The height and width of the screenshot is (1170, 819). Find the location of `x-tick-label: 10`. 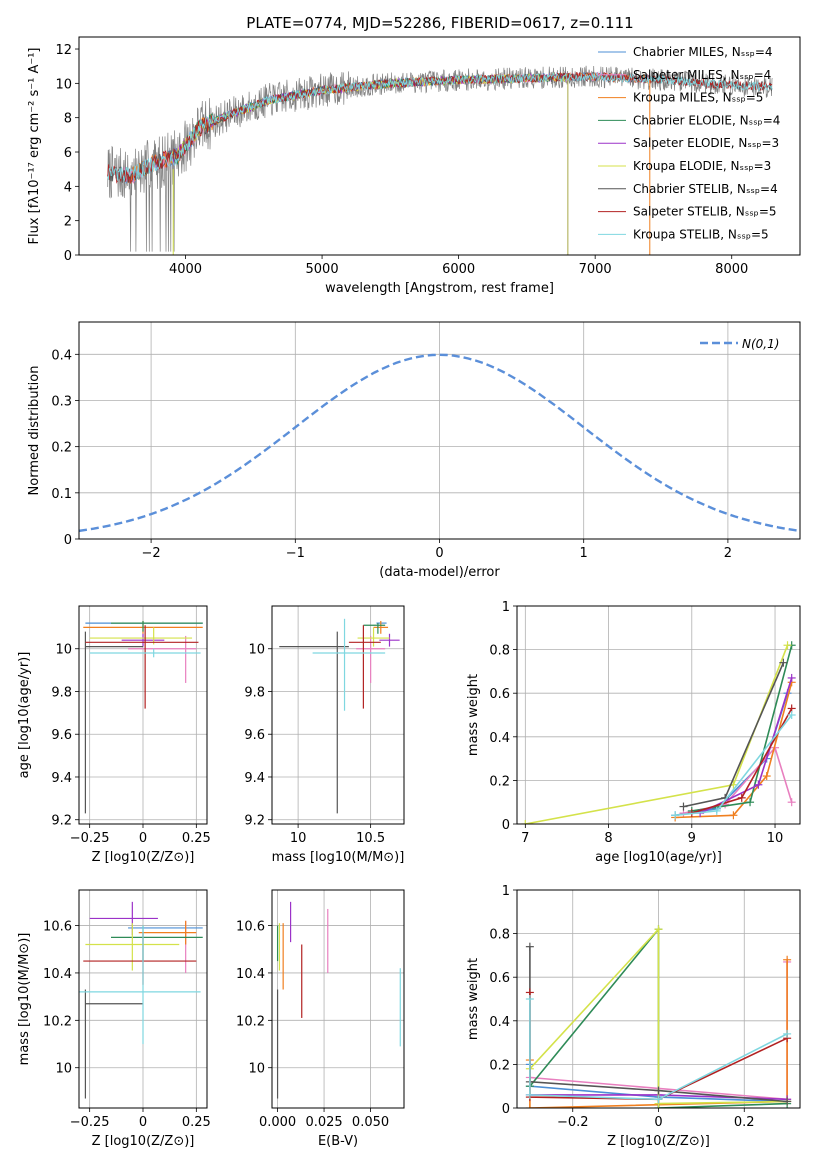

x-tick-label: 10 is located at coordinates (775, 838).